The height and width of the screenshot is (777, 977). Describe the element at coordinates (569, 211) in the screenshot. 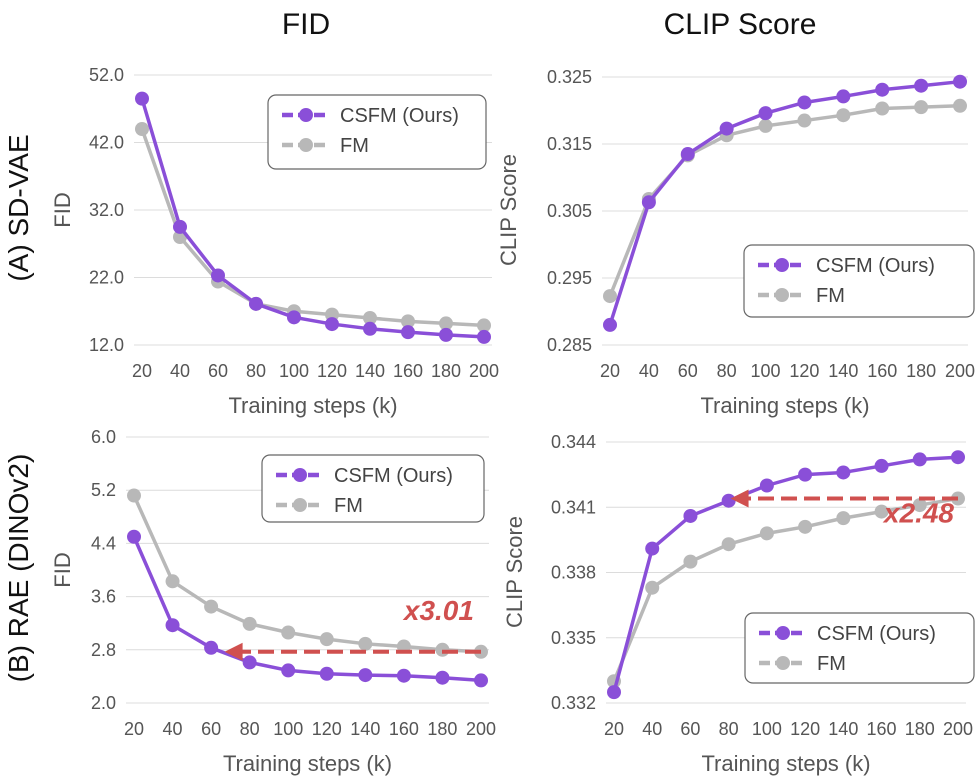

I see `y-tick-label: 0.305` at that location.